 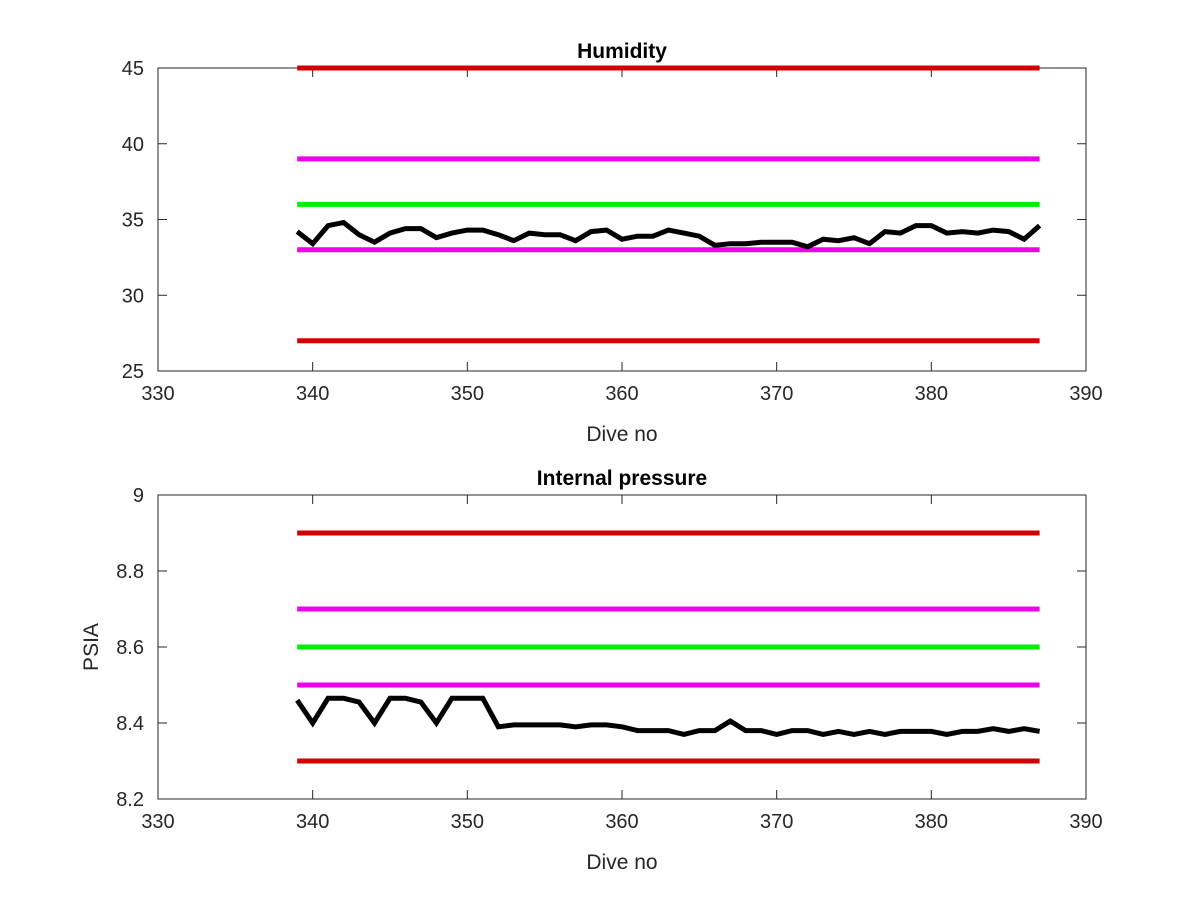 I want to click on y-tick-label: 35, so click(x=133, y=221).